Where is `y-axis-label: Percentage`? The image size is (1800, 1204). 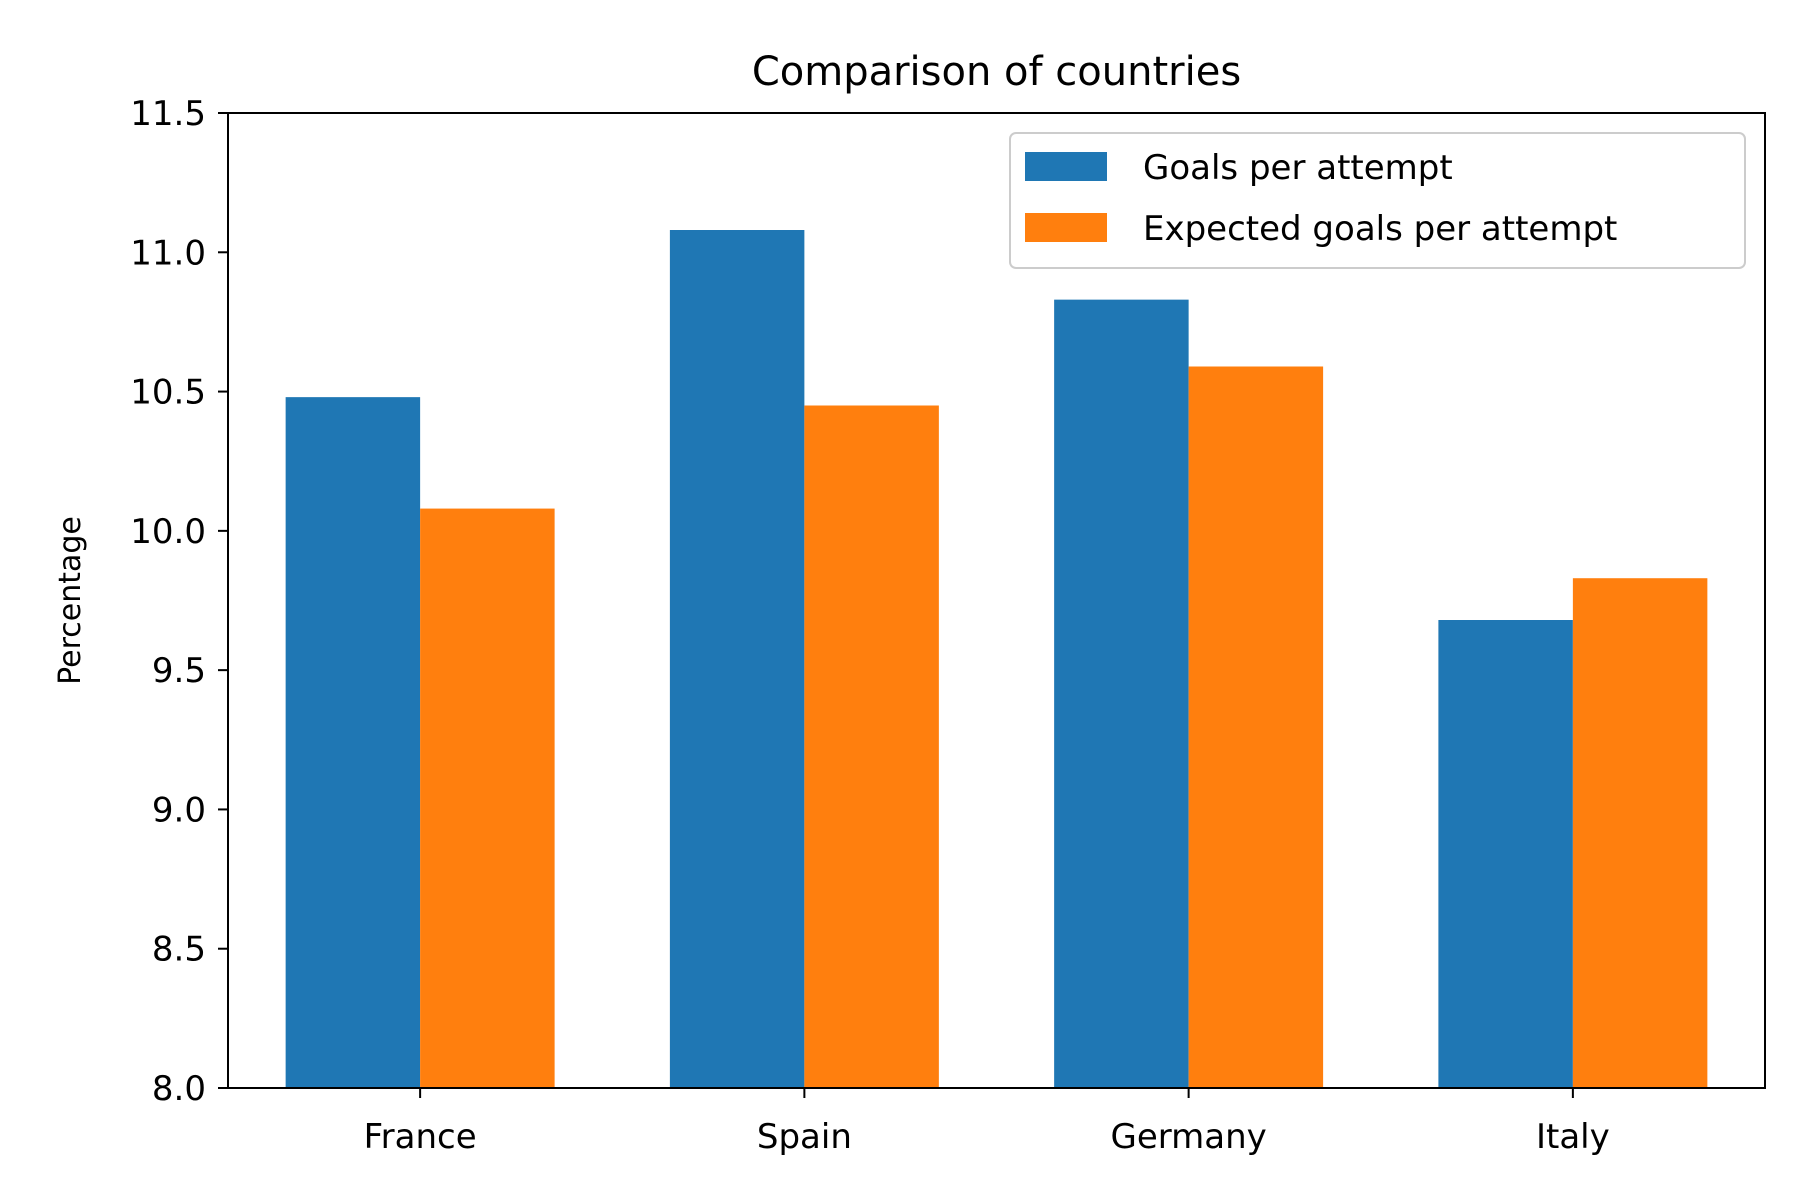 y-axis-label: Percentage is located at coordinates (70, 600).